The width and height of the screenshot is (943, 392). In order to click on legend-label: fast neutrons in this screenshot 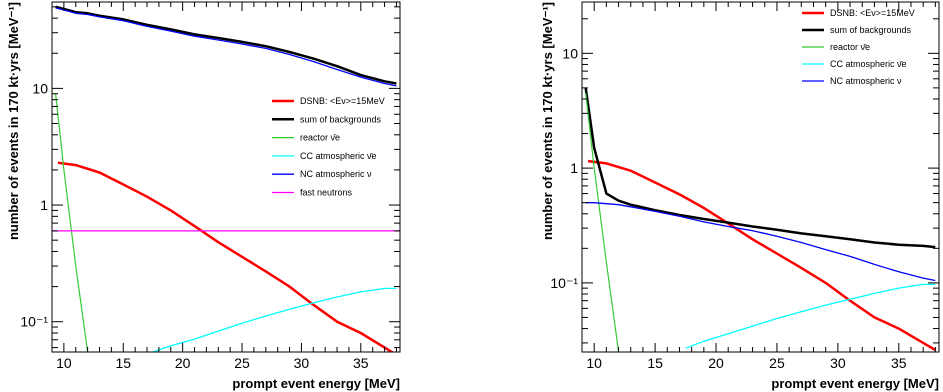, I will do `click(326, 193)`.